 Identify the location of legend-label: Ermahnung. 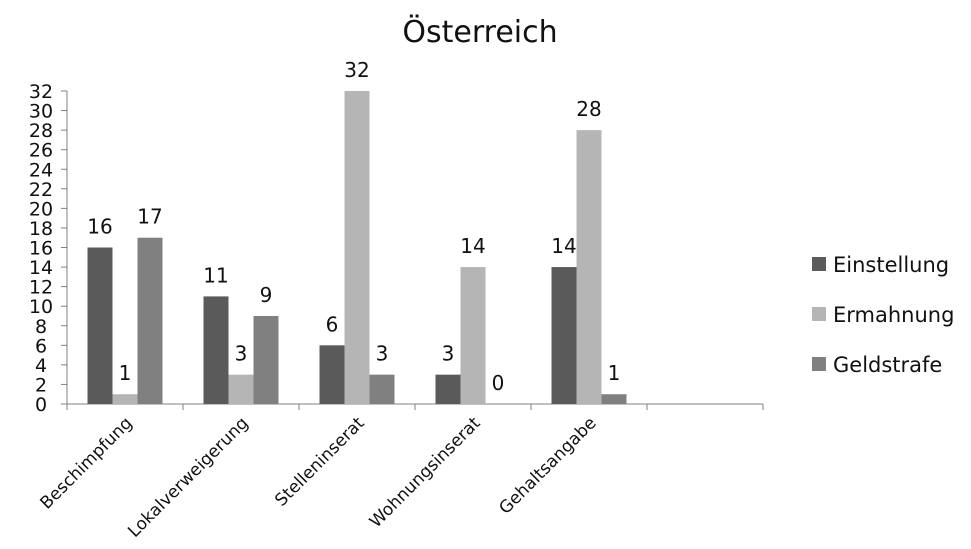
(893, 315).